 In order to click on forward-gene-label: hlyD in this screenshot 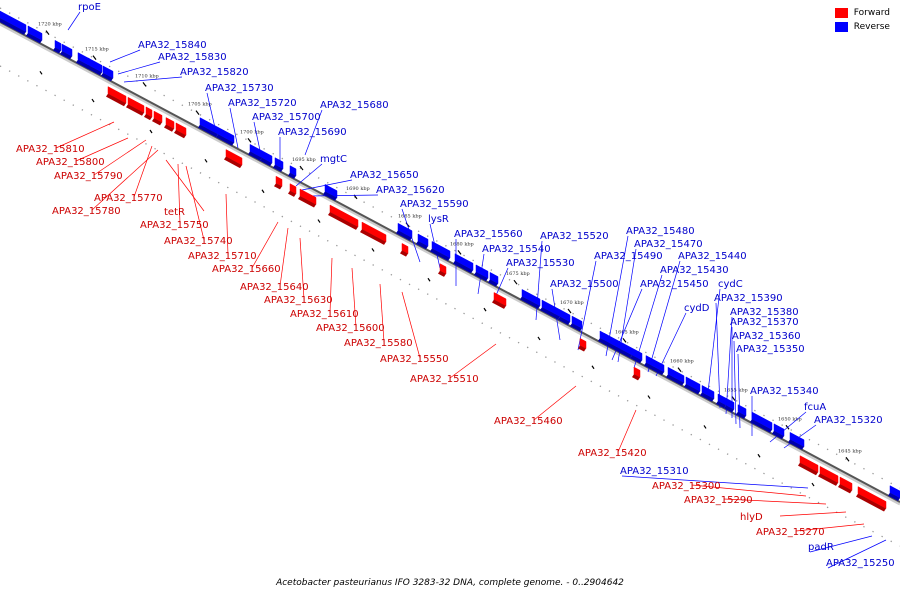, I will do `click(751, 517)`.